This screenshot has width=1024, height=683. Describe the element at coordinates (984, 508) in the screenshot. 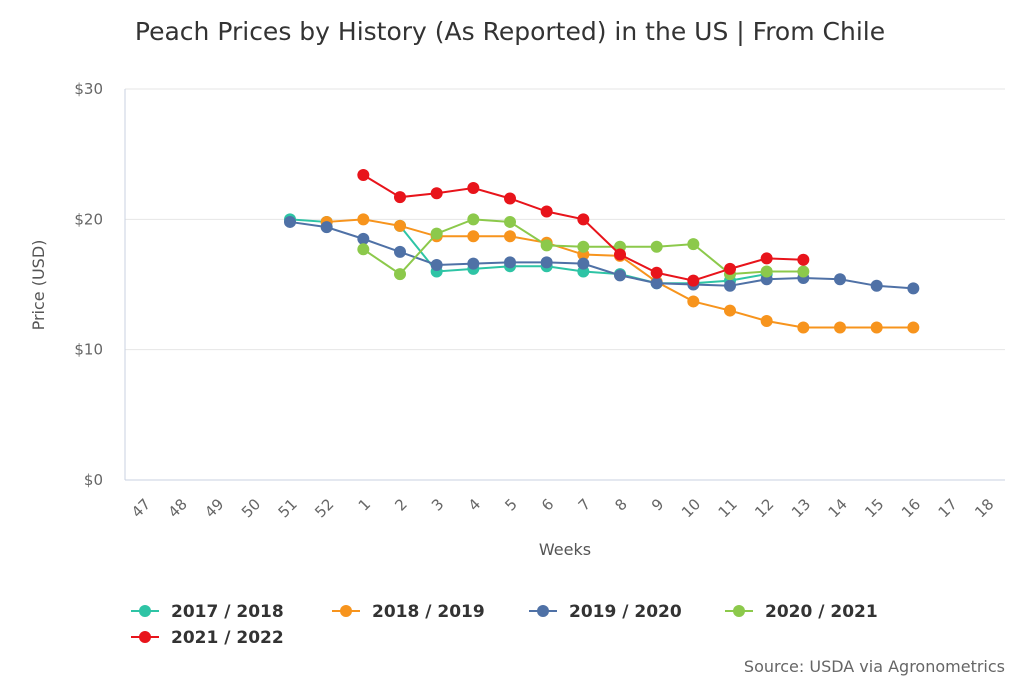

I see `x-tick-label: 18` at that location.